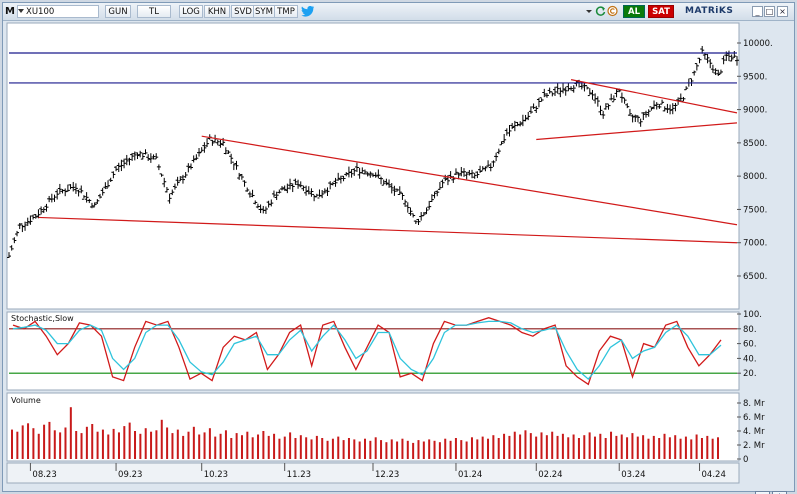 The width and height of the screenshot is (797, 494). Describe the element at coordinates (308, 11) in the screenshot. I see `twitter-icon` at that location.